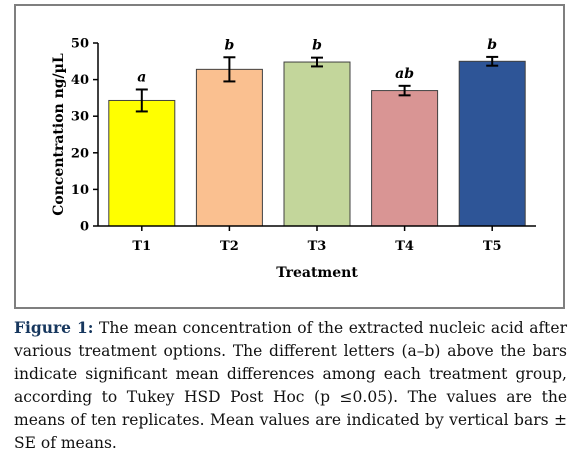  I want to click on y-tick-label: 10, so click(80, 190).